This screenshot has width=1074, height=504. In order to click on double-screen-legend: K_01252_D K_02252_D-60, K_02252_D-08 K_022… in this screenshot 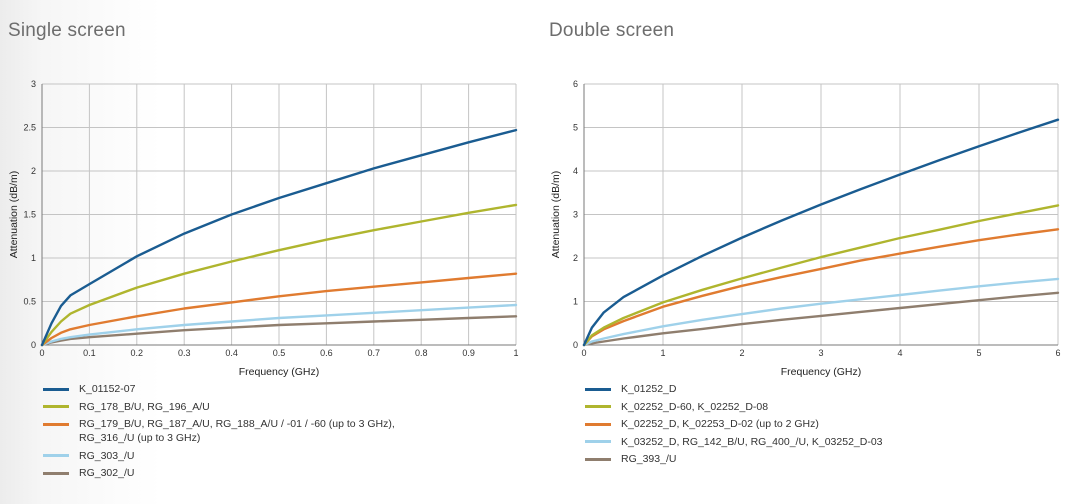, I will do `click(734, 426)`.